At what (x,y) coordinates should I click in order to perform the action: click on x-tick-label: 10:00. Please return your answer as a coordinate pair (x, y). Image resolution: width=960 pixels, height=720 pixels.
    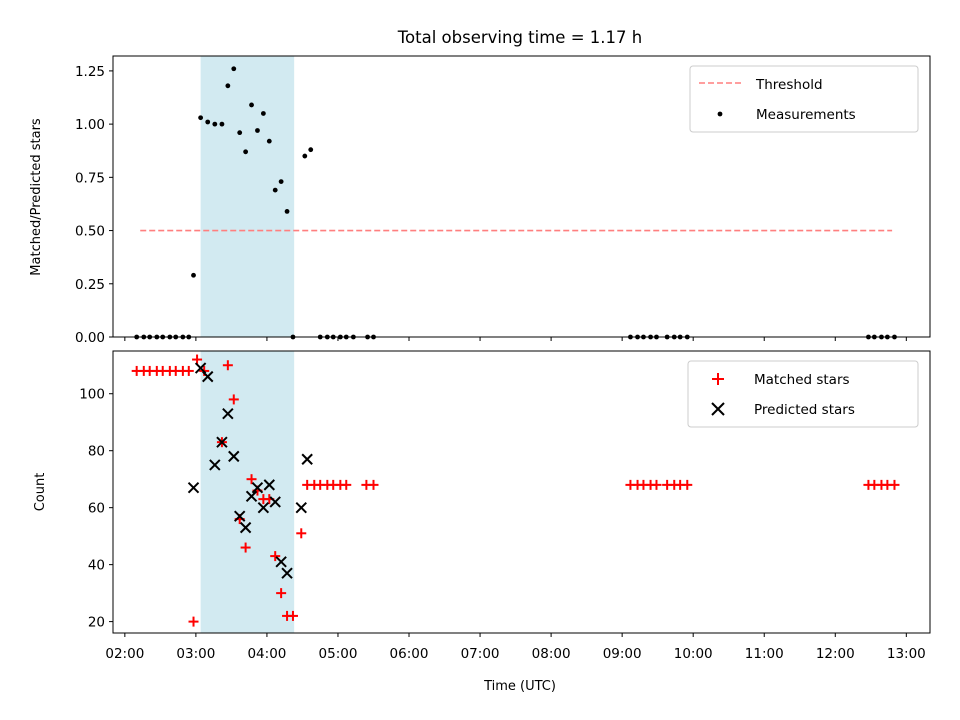
    Looking at the image, I should click on (693, 654).